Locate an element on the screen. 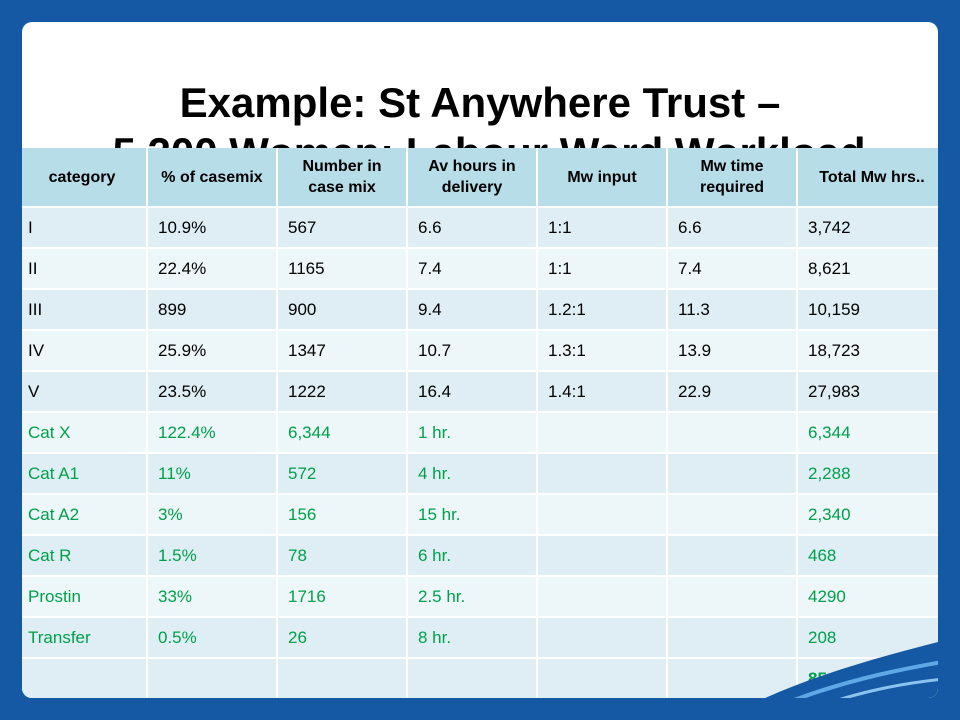 The image size is (960, 720). table-total-row: 85,166 hrs.. is located at coordinates (480, 678).